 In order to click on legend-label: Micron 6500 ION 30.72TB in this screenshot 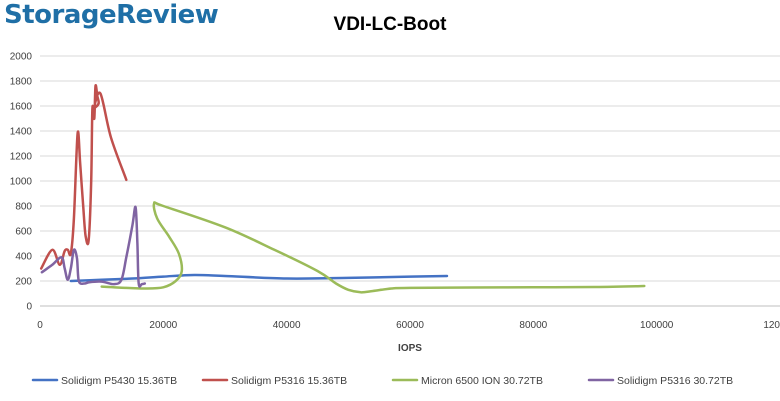, I will do `click(482, 381)`.